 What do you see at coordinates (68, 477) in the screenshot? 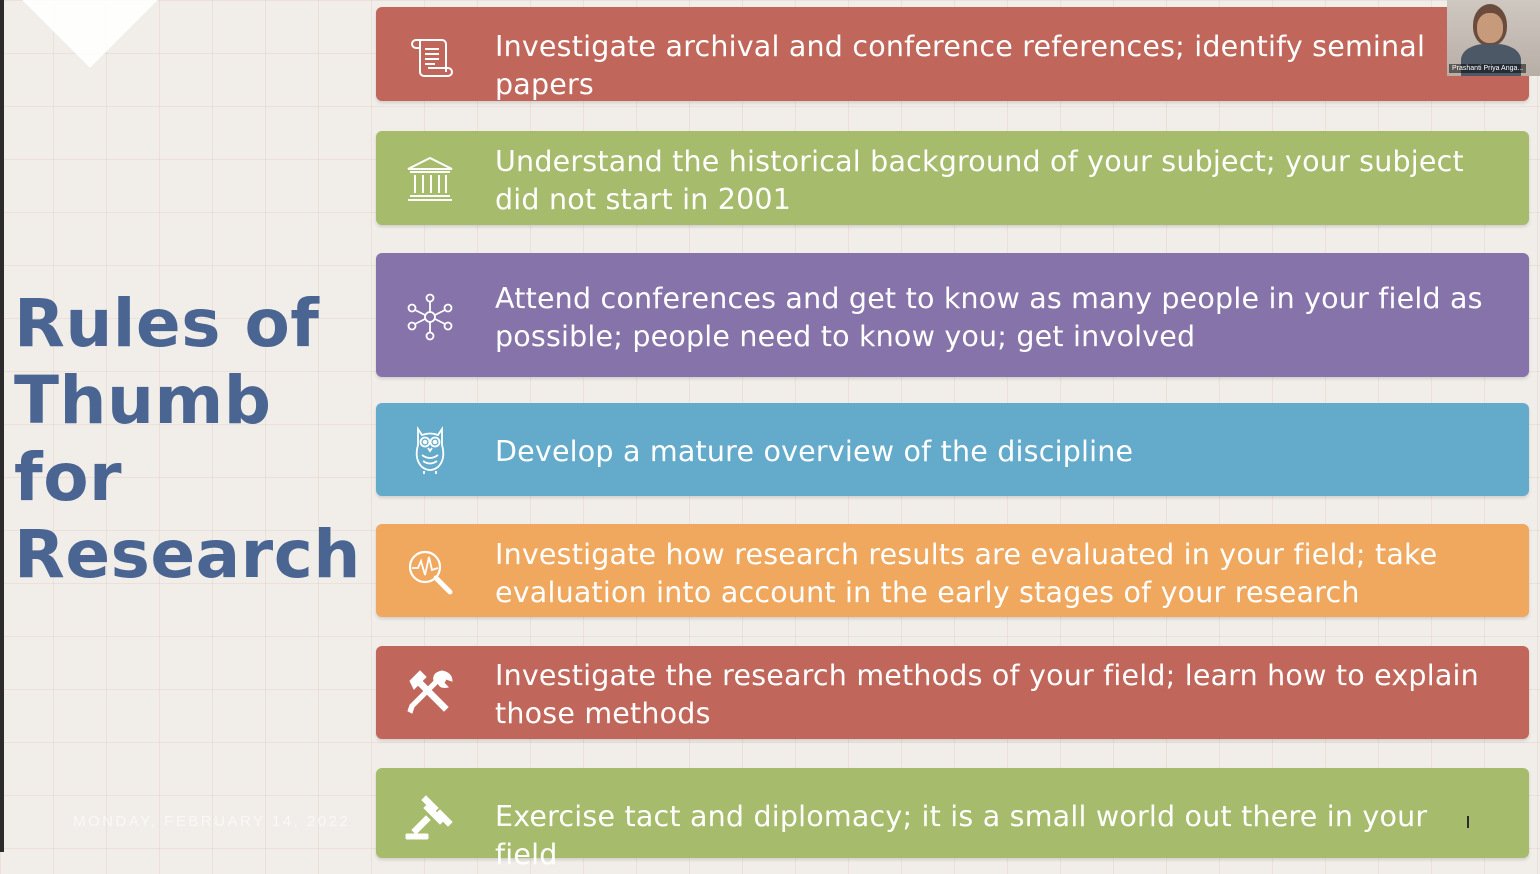
I see `title-line: for` at bounding box center [68, 477].